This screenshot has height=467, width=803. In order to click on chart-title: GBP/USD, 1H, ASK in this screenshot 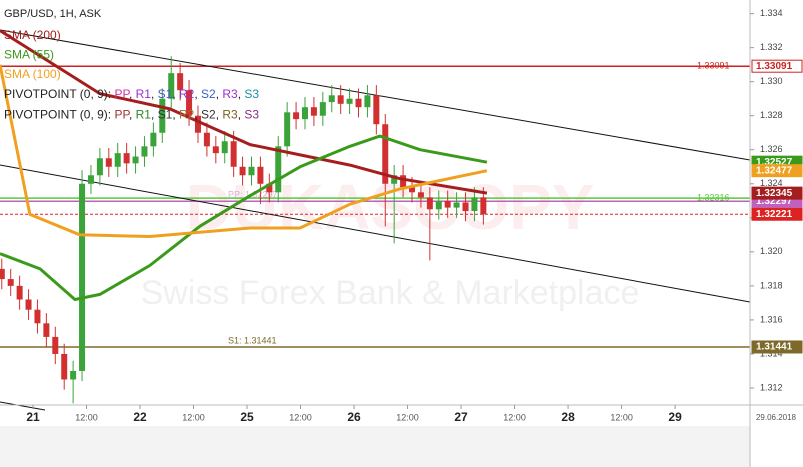, I will do `click(53, 14)`.